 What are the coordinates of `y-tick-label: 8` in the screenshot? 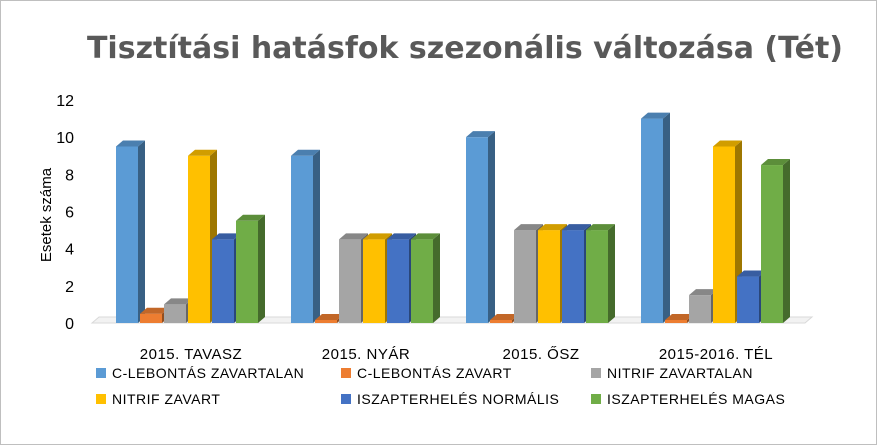 It's located at (69, 175).